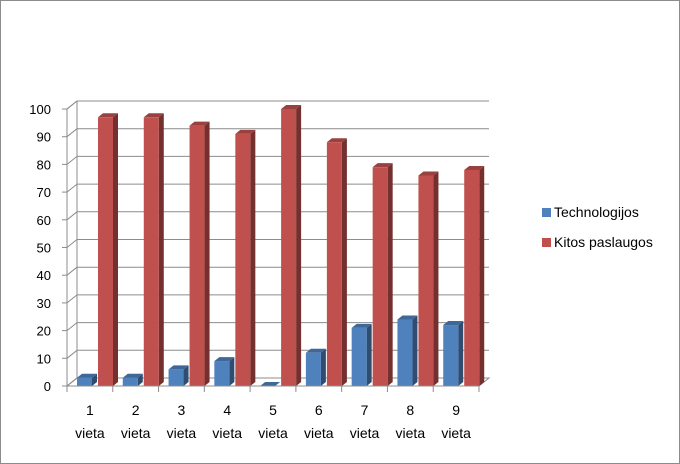  What do you see at coordinates (44, 303) in the screenshot?
I see `y-tick-label: 30` at bounding box center [44, 303].